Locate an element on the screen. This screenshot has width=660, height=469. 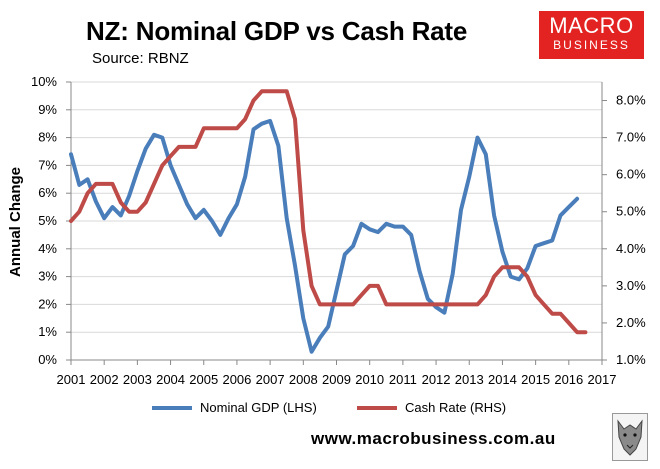
y-left-tick-label: 7% is located at coordinates (47, 164).